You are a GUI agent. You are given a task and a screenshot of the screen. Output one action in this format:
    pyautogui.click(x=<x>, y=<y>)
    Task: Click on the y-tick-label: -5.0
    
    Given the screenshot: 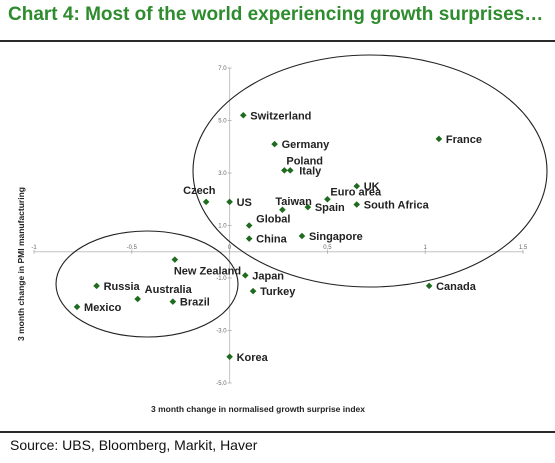 What is the action you would take?
    pyautogui.click(x=221, y=384)
    